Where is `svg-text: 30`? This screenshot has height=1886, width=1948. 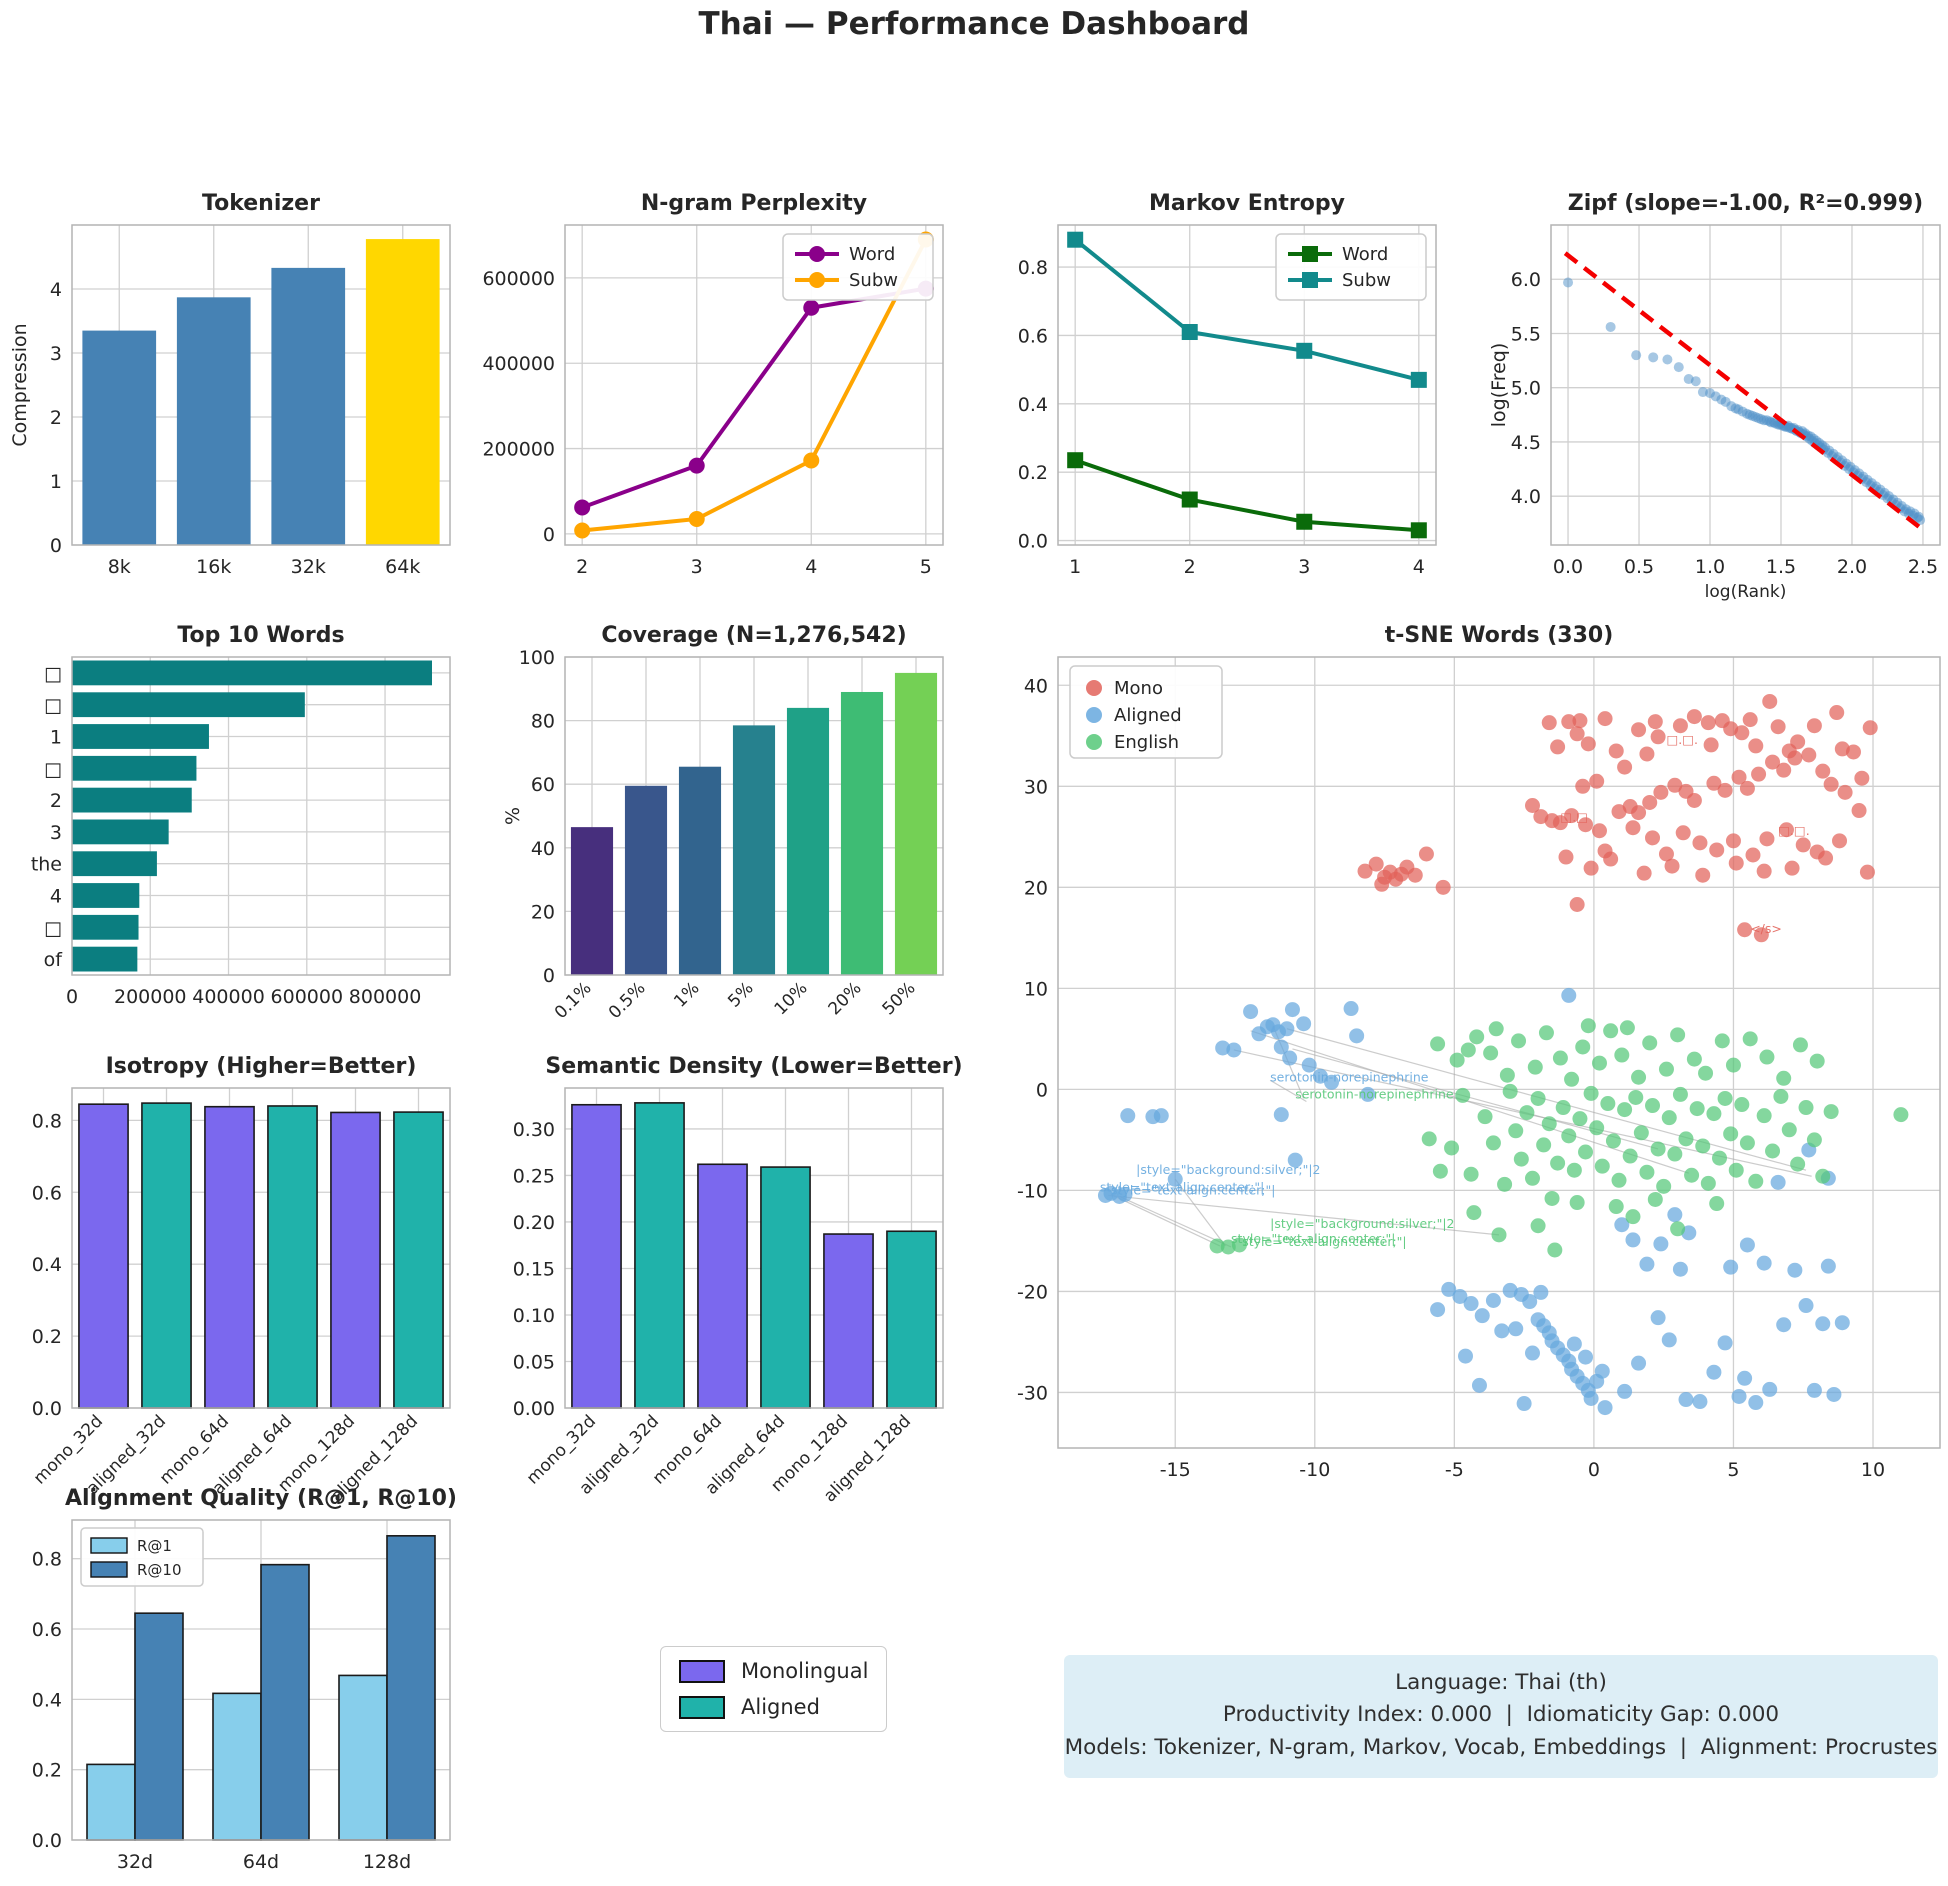 svg-text: 30 is located at coordinates (1036, 787).